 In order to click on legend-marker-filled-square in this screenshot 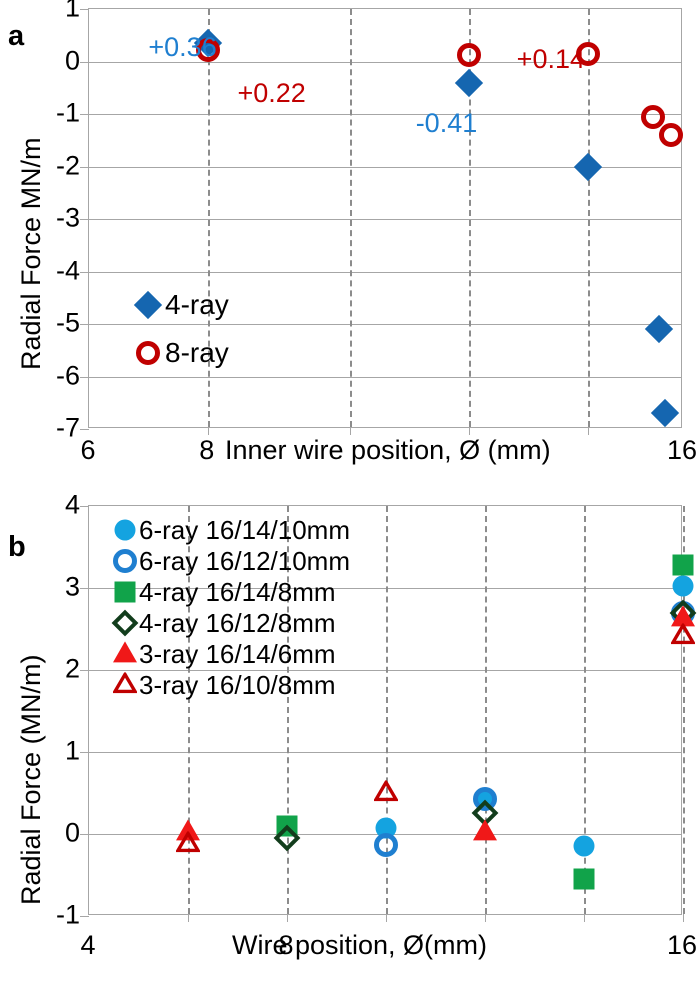, I will do `click(125, 592)`.